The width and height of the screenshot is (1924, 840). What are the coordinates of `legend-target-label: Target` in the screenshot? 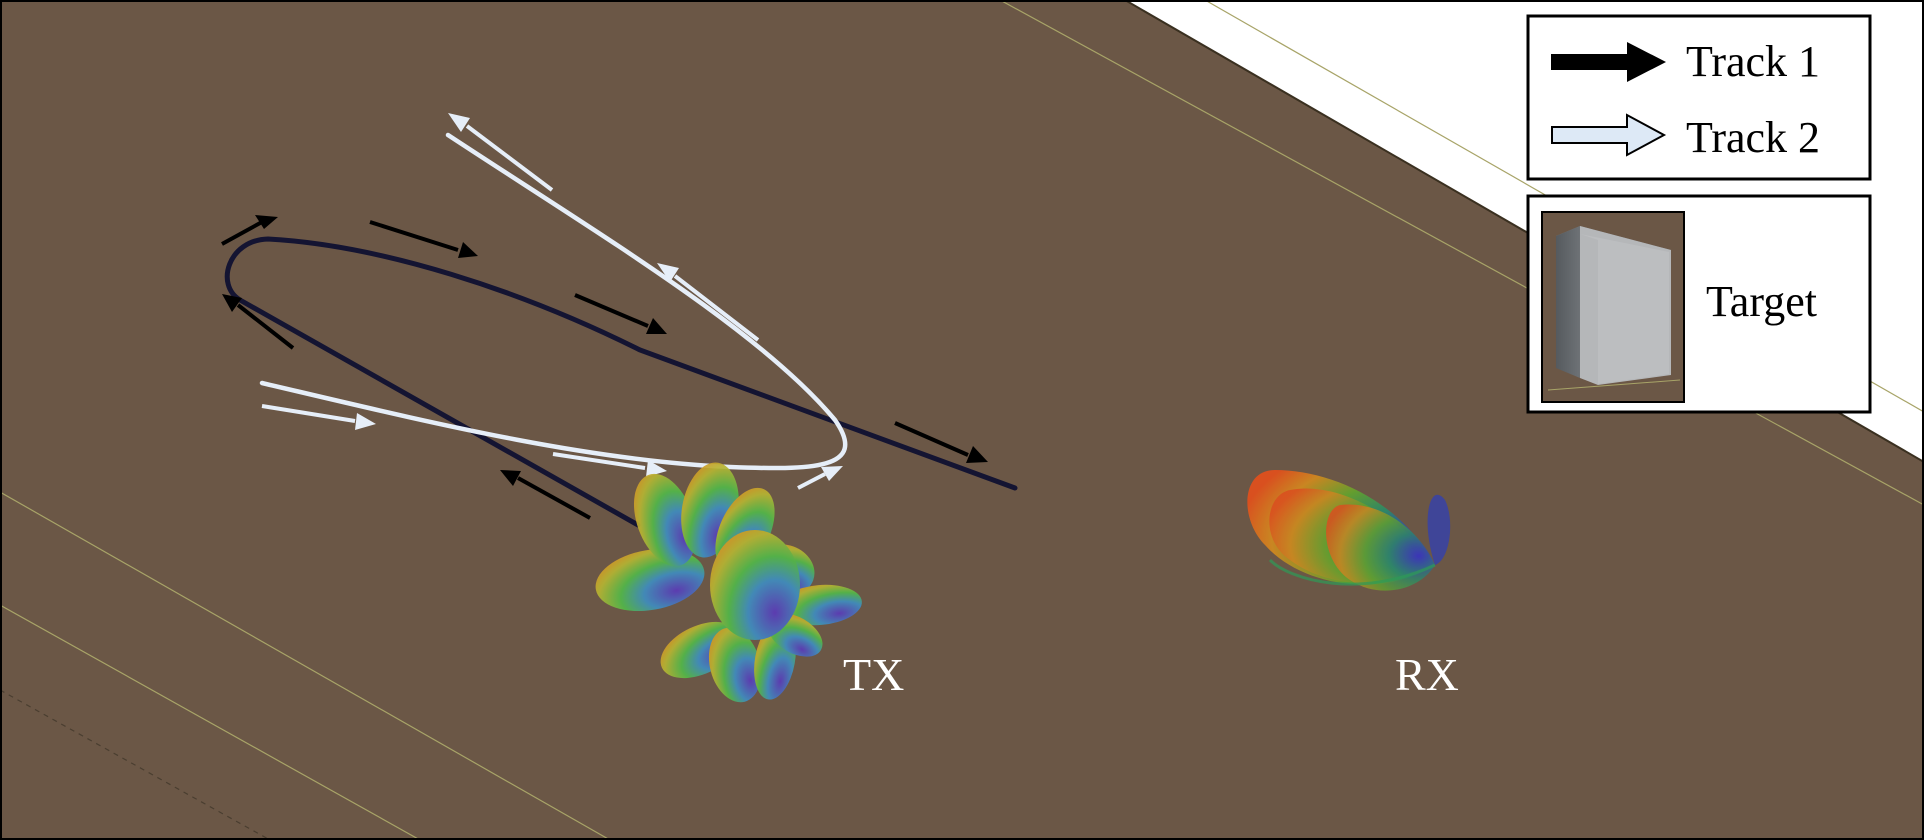 It's located at (1761, 301).